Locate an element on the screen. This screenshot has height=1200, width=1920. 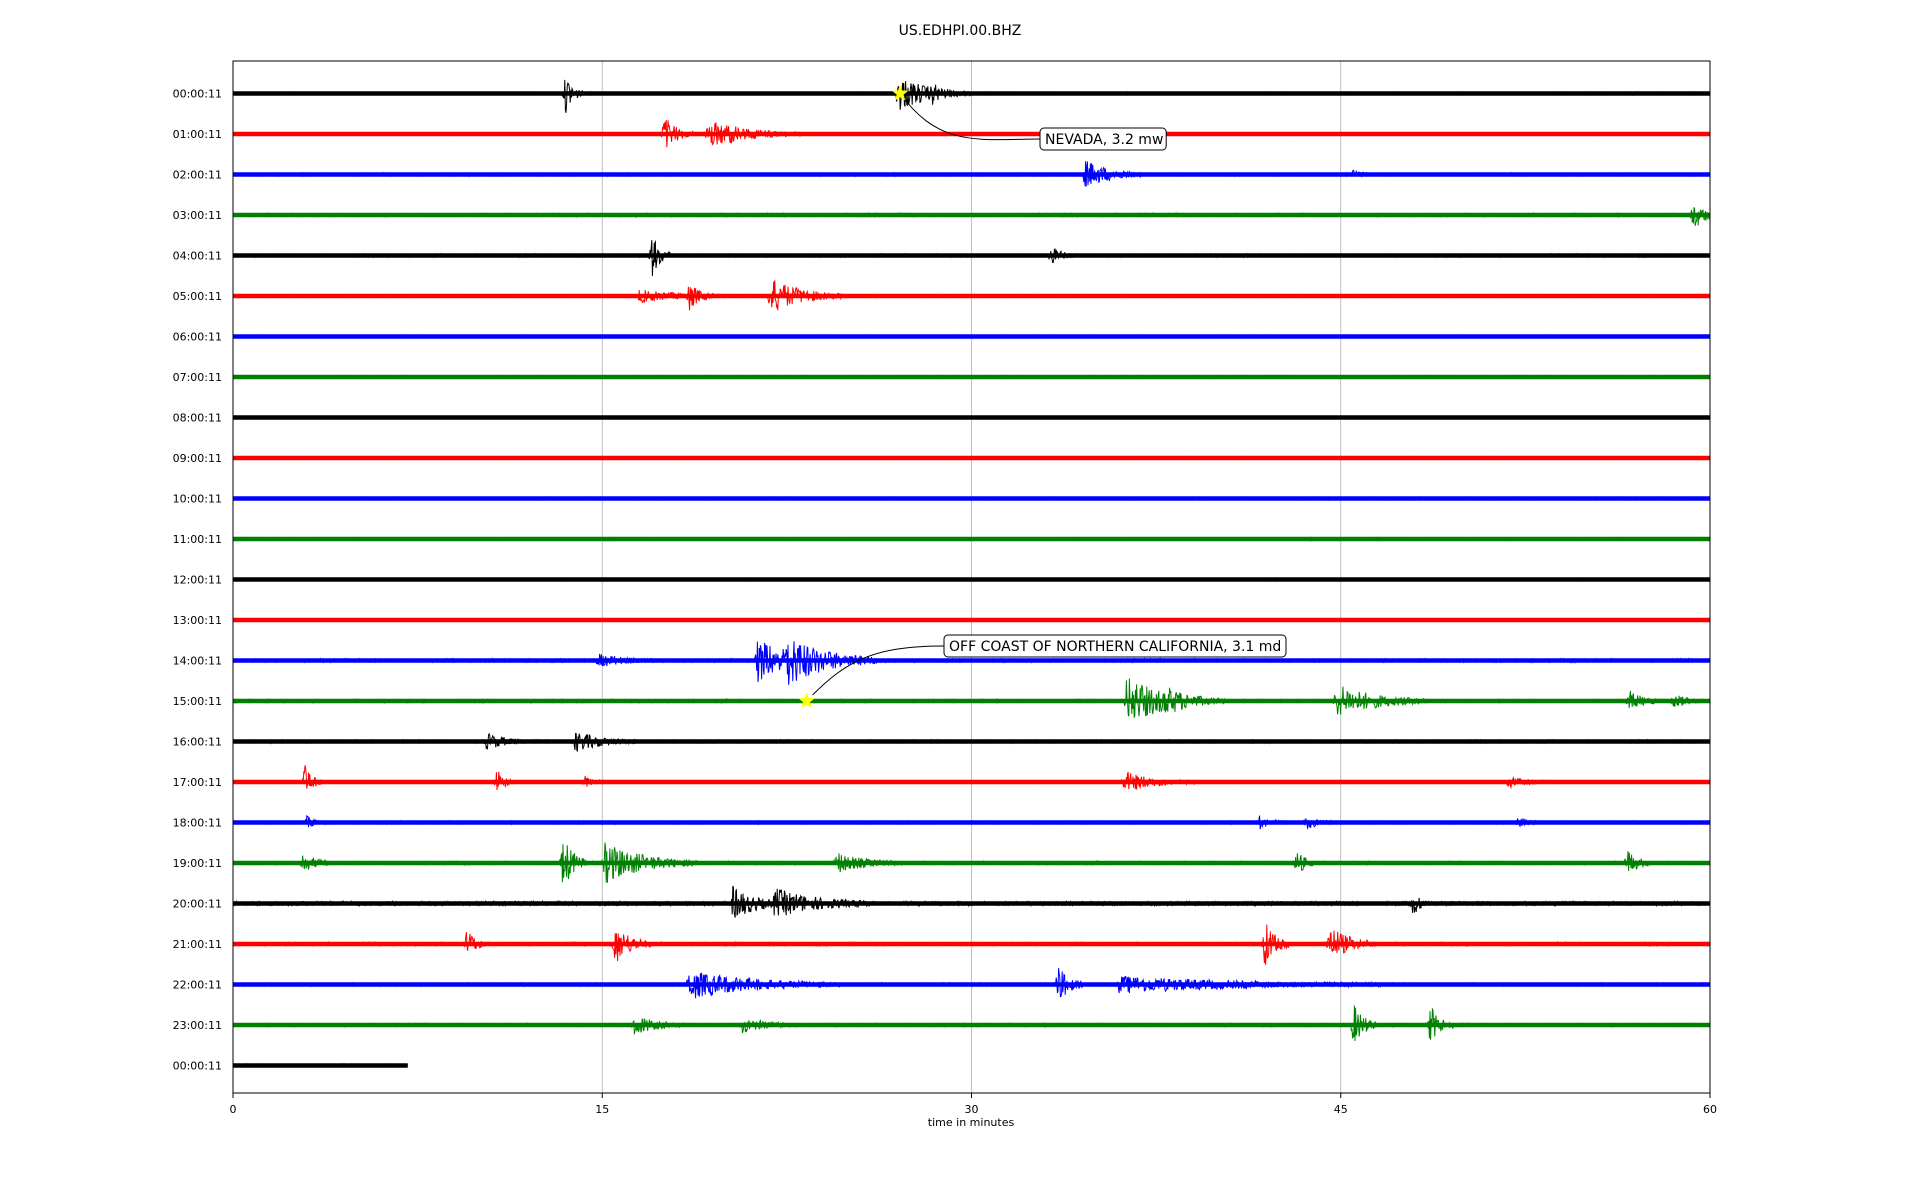
chart-title: US.EDHPI.00.BHZ is located at coordinates (960, 31).